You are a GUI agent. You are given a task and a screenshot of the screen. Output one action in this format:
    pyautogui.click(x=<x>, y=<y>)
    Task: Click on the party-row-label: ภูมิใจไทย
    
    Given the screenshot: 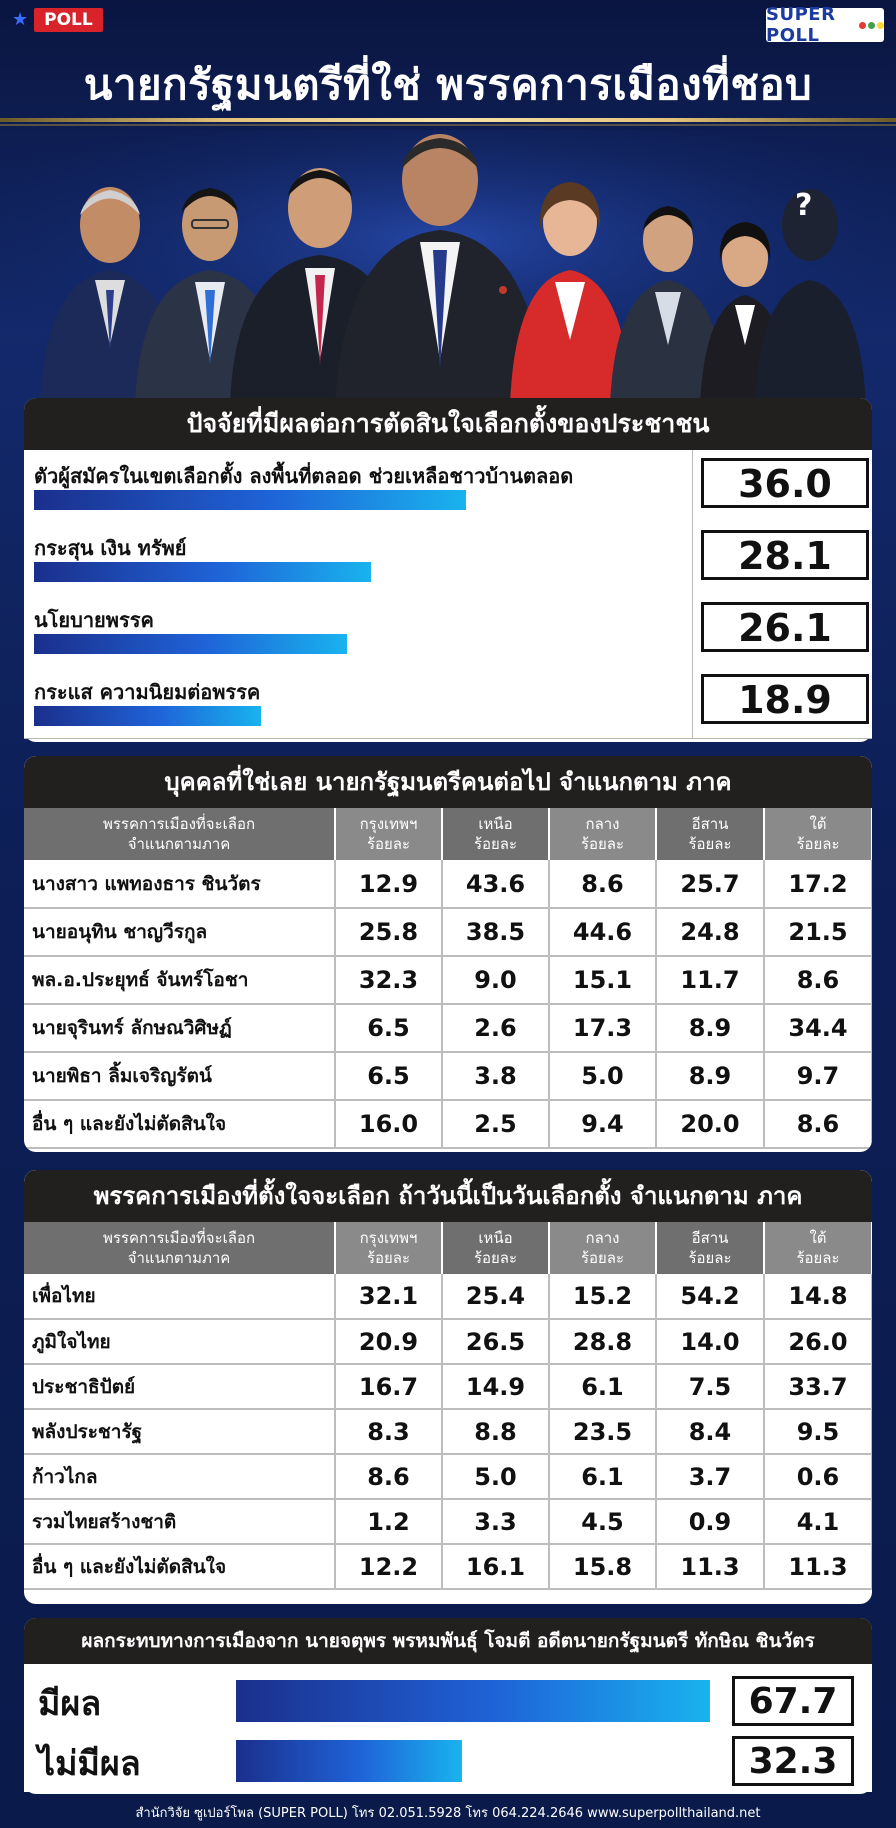 What is the action you would take?
    pyautogui.click(x=180, y=1342)
    